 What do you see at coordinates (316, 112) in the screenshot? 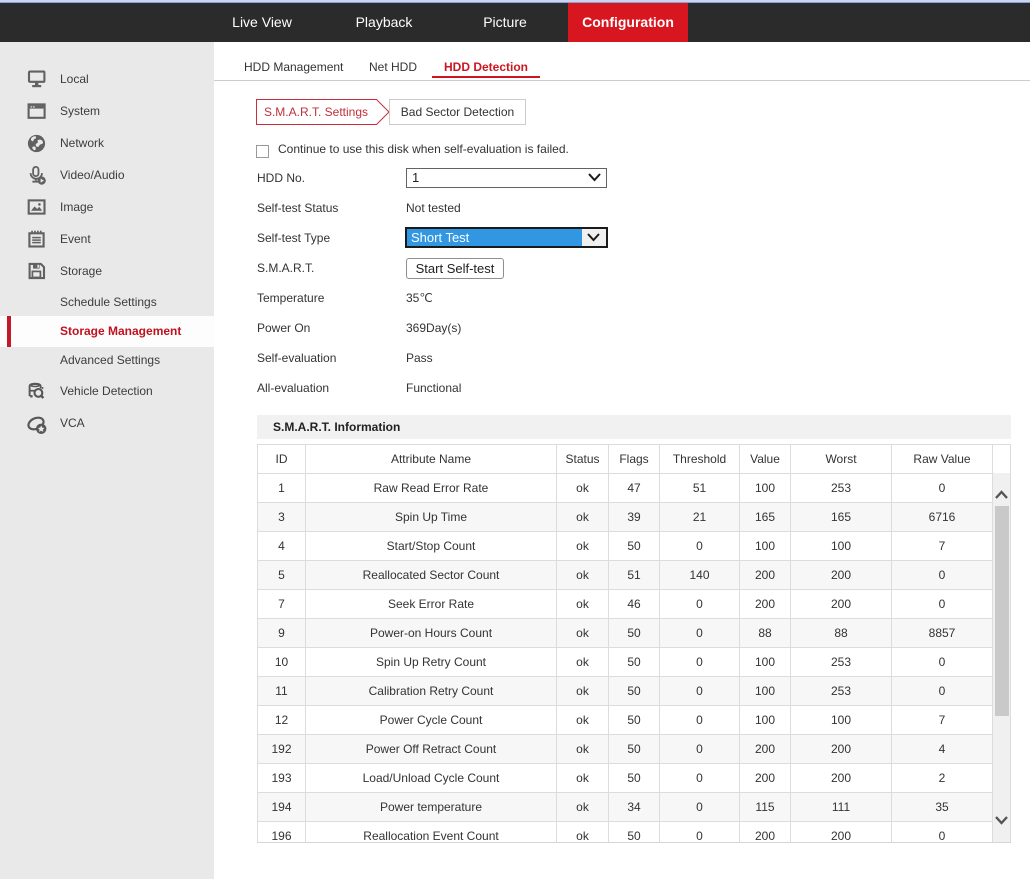
I see `svg-text: S.M.A.R.T. Settings` at bounding box center [316, 112].